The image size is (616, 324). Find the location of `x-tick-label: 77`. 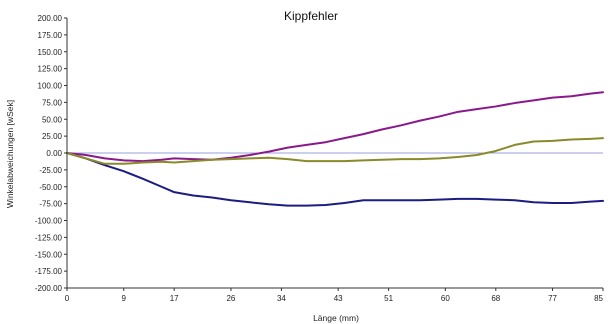

x-tick-label: 77 is located at coordinates (552, 298).